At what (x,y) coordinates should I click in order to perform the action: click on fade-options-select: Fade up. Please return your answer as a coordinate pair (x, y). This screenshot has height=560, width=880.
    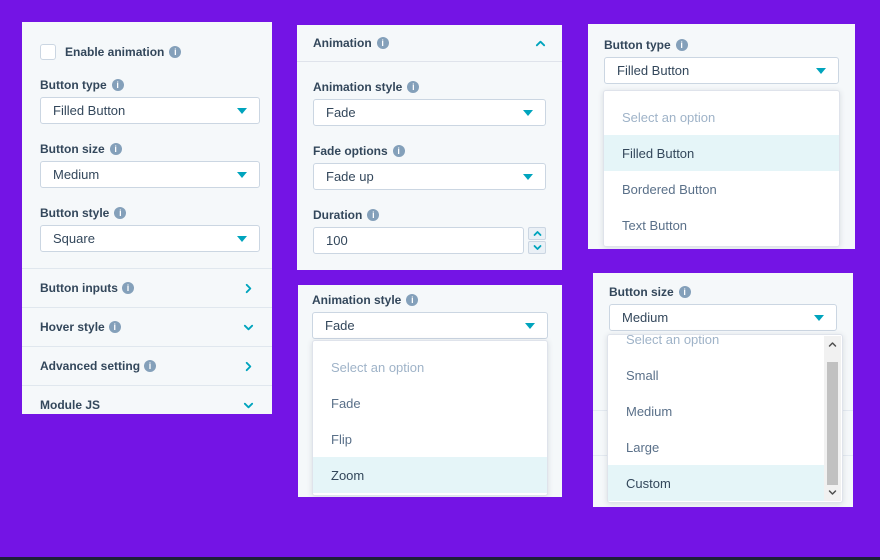
    Looking at the image, I should click on (429, 176).